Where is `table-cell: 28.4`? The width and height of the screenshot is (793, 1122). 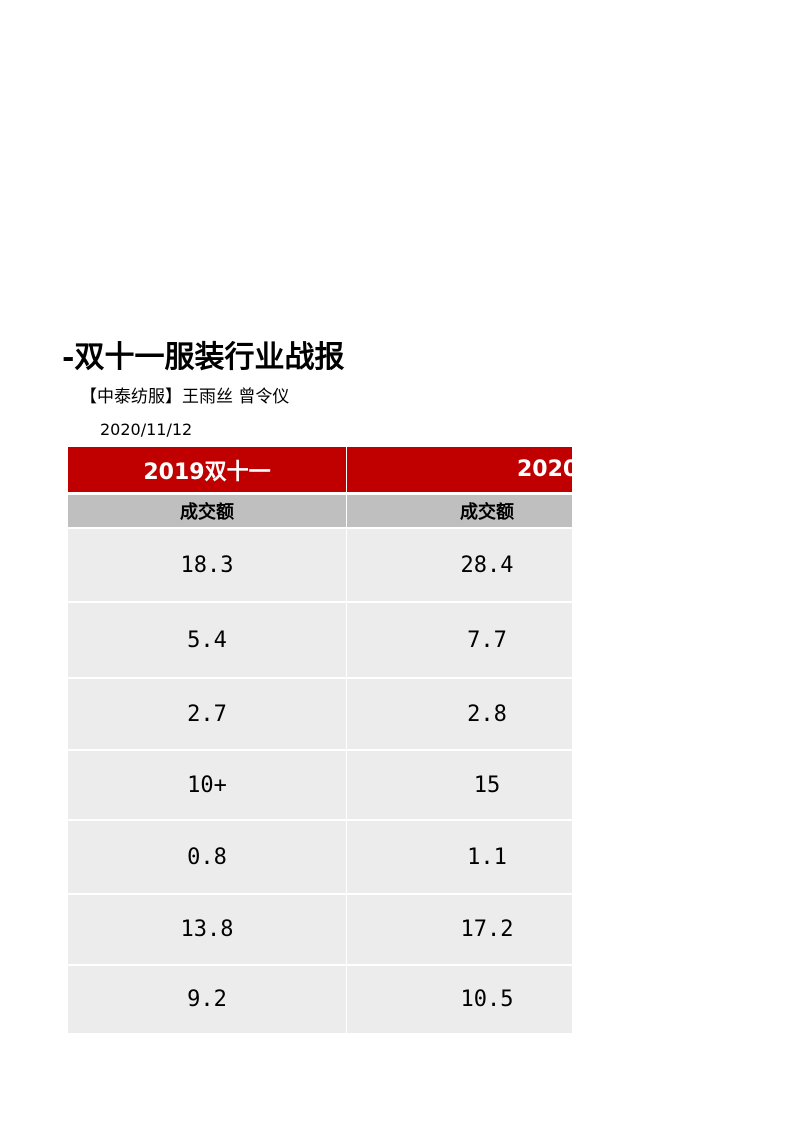 table-cell: 28.4 is located at coordinates (459, 565).